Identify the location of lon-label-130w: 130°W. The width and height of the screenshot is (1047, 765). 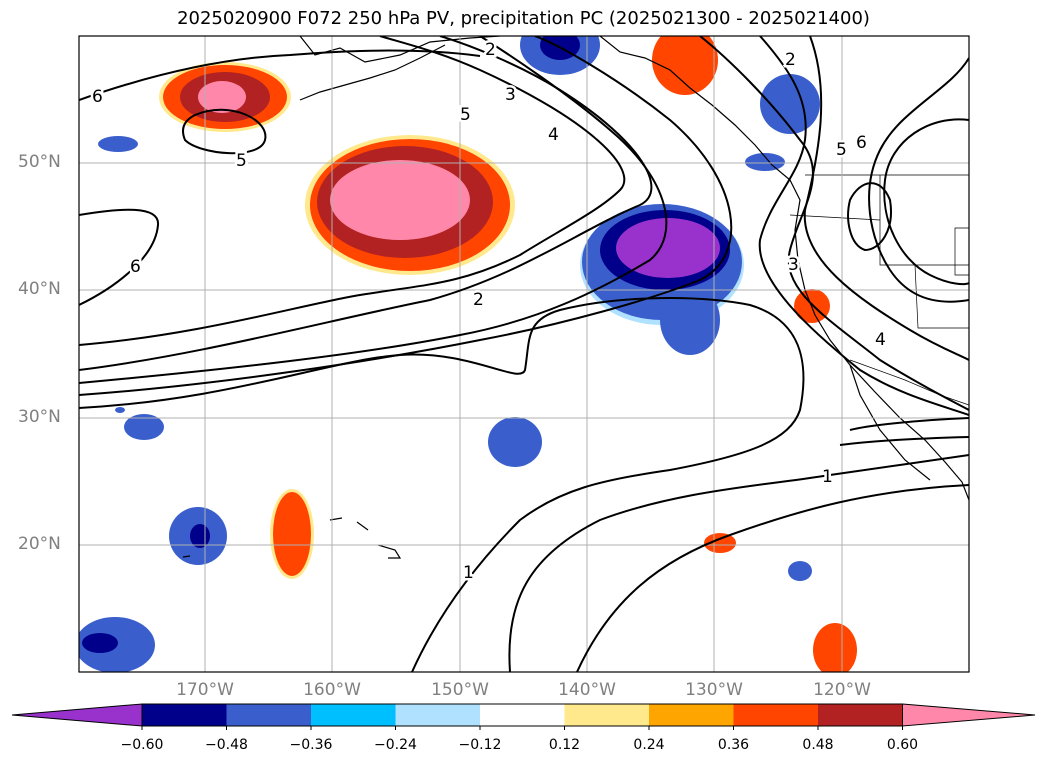
(714, 690).